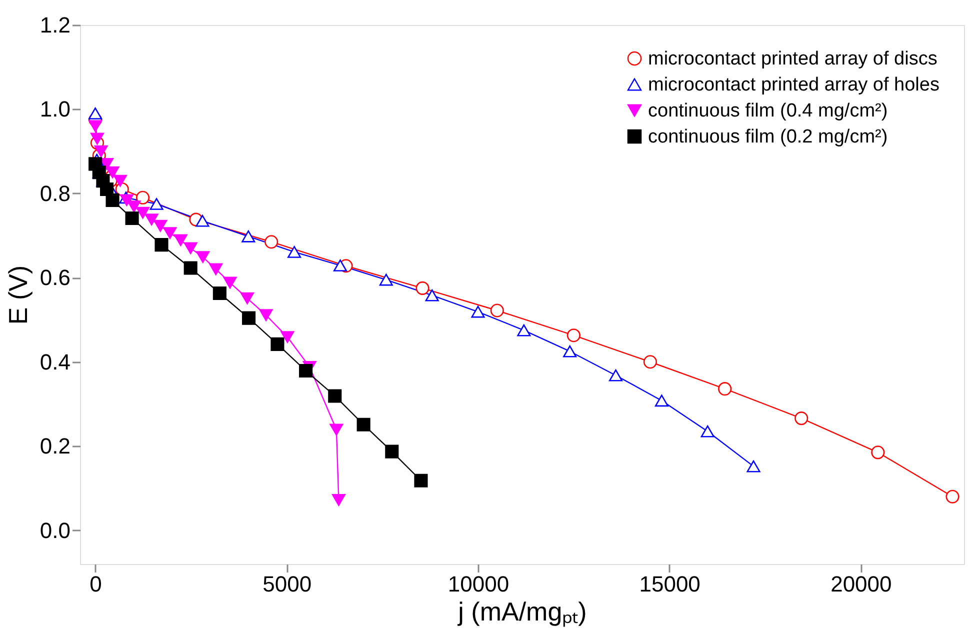  Describe the element at coordinates (55, 193) in the screenshot. I see `y-tick-label: 0.8` at that location.